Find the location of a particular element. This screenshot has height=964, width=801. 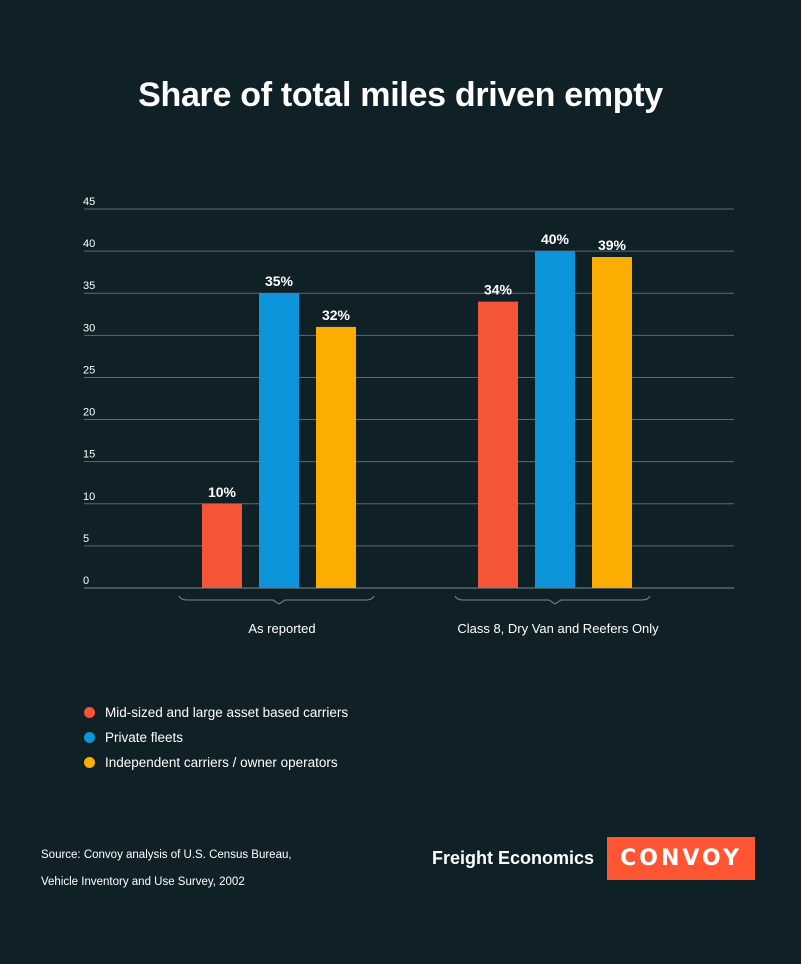

brand-name: Freight Economics is located at coordinates (513, 858).